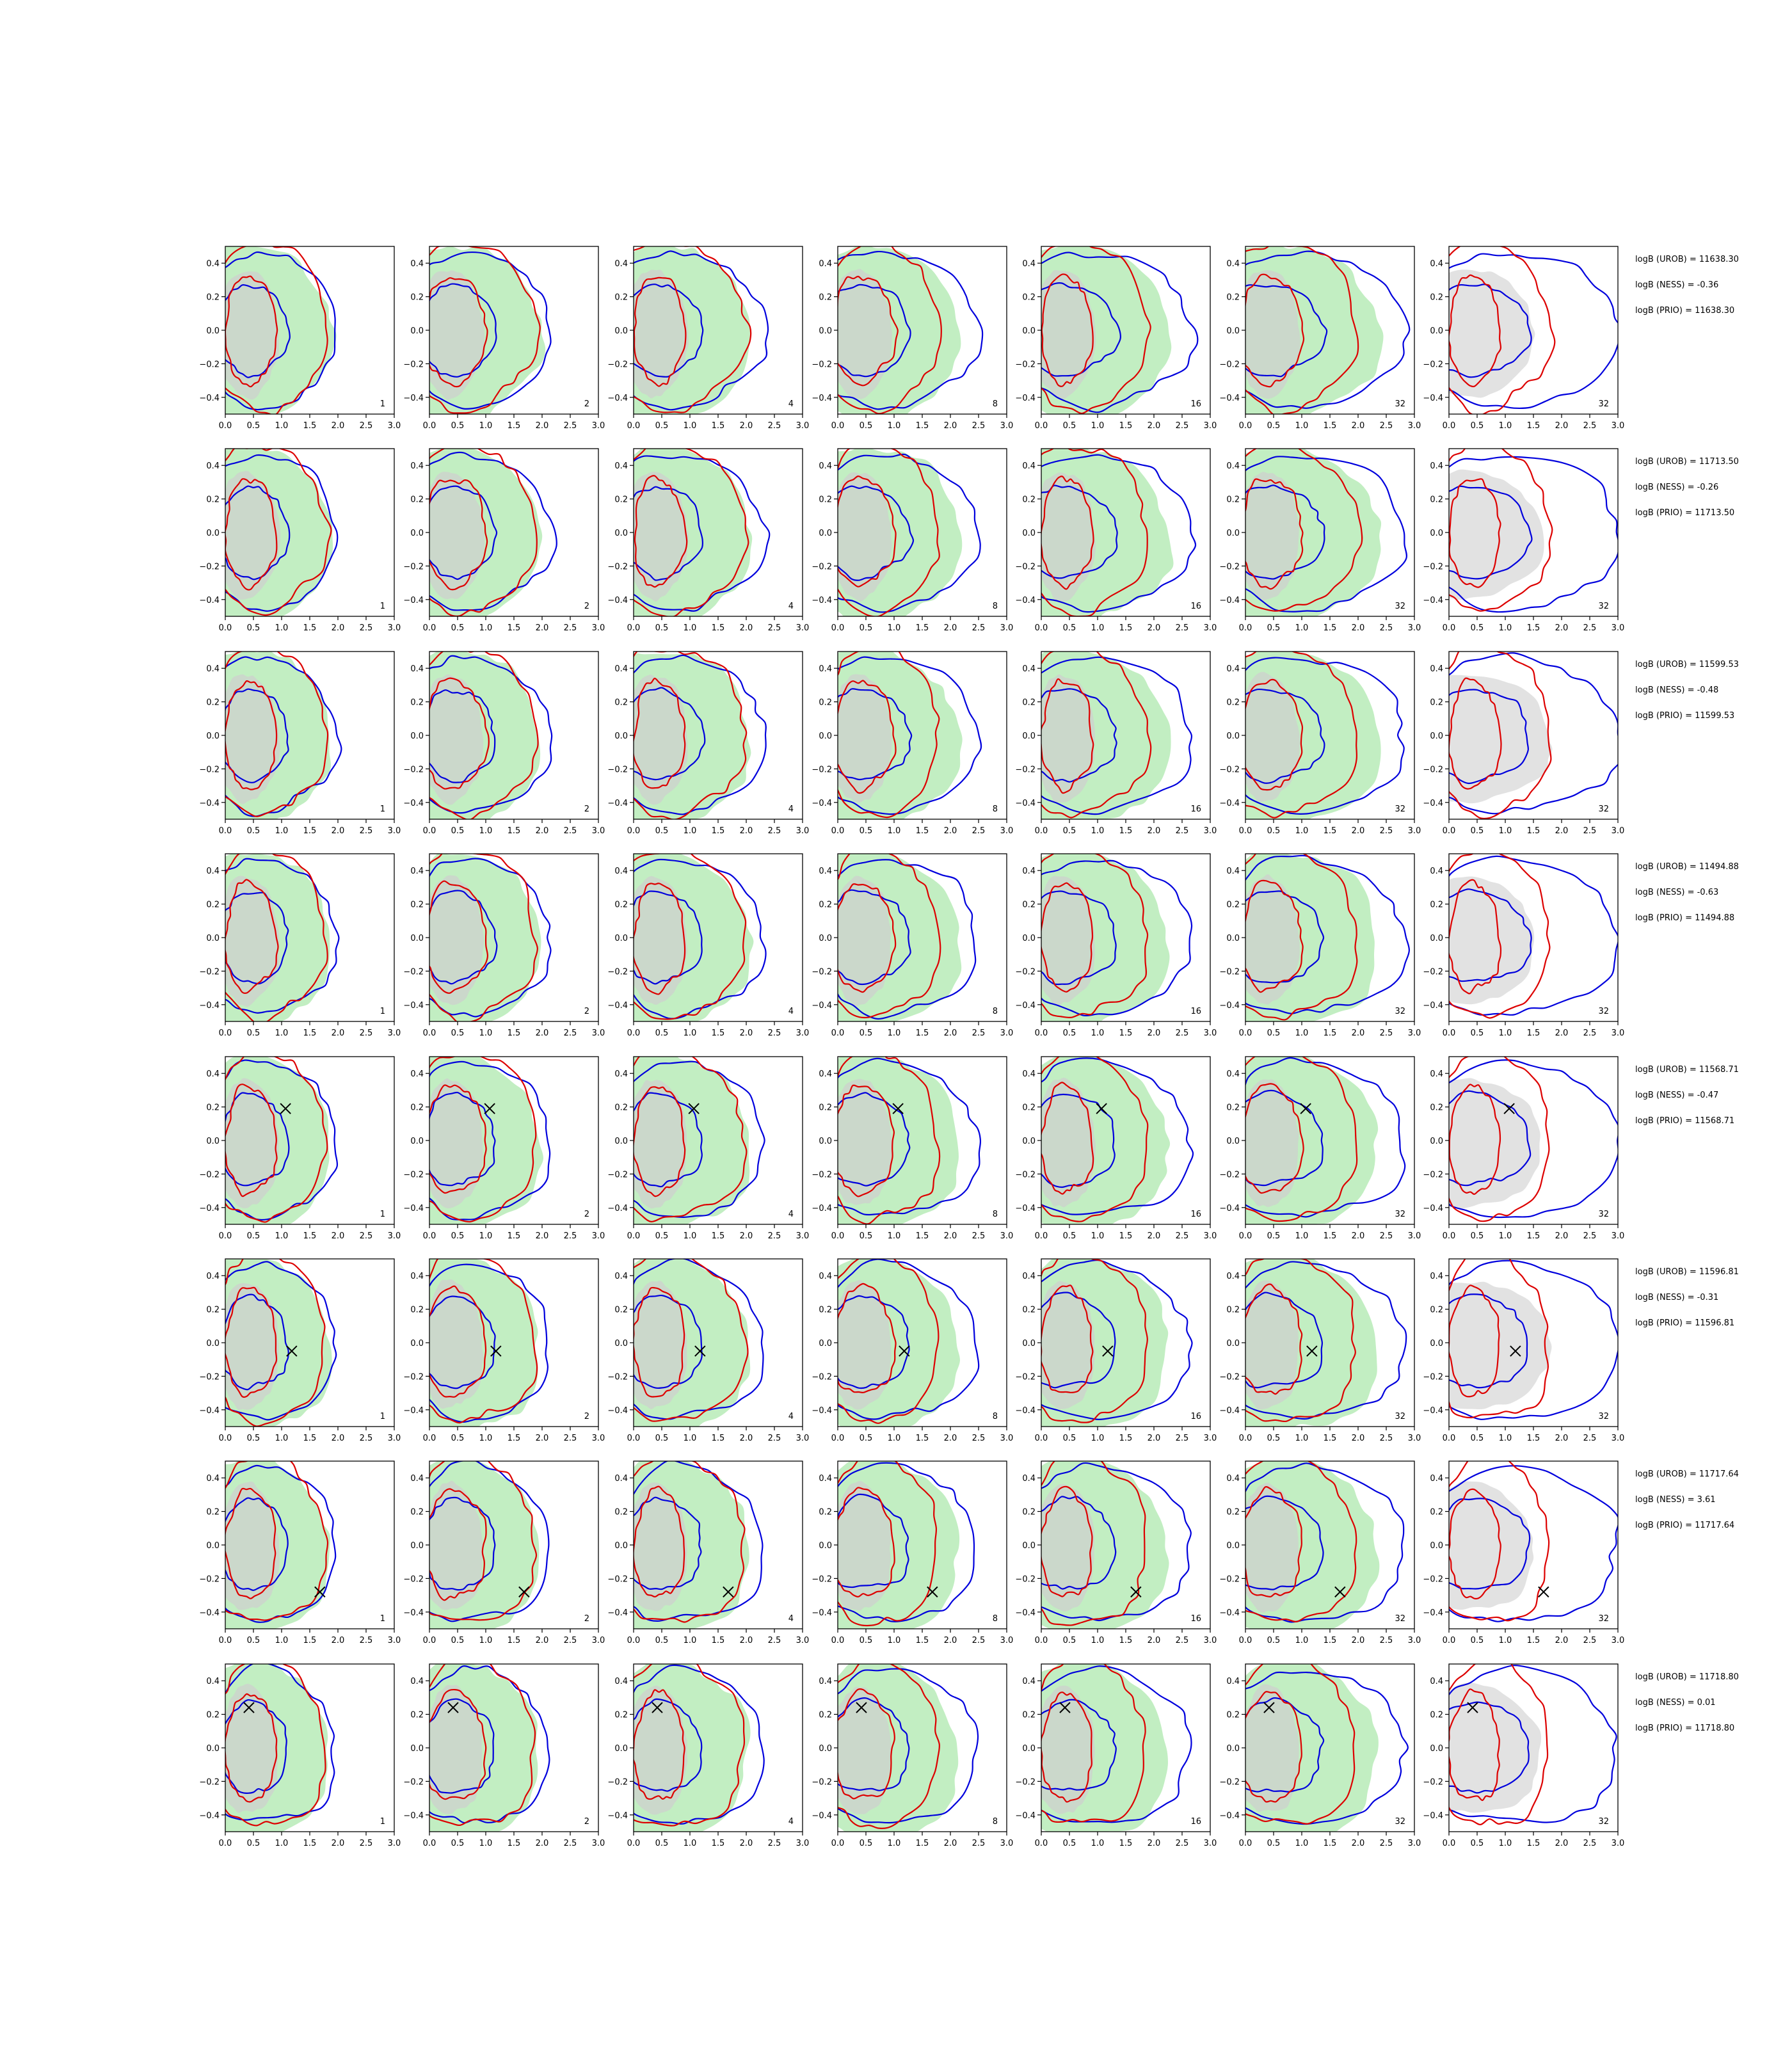 This screenshot has width=1792, height=2048. What do you see at coordinates (1684, 1121) in the screenshot?
I see `row-stat-text: logB (PRIO) = 11568.71` at bounding box center [1684, 1121].